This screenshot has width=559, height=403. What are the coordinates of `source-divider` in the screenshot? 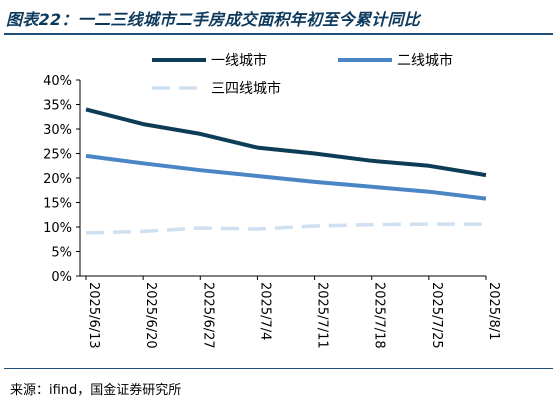 It's located at (278, 368).